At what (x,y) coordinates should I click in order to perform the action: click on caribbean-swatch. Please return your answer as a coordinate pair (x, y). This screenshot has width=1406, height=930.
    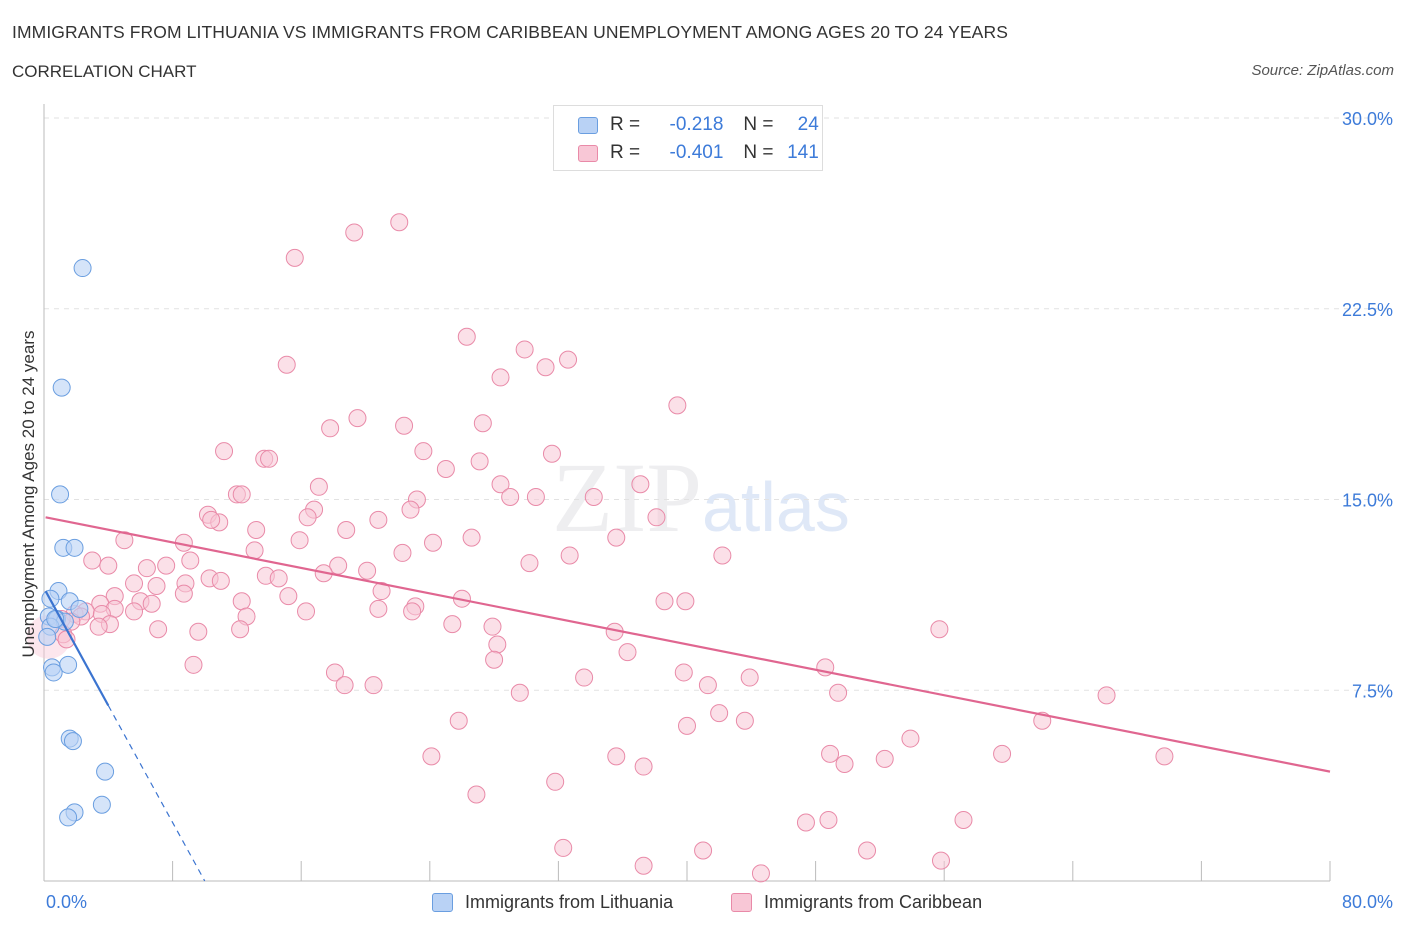
    Looking at the image, I should click on (588, 153).